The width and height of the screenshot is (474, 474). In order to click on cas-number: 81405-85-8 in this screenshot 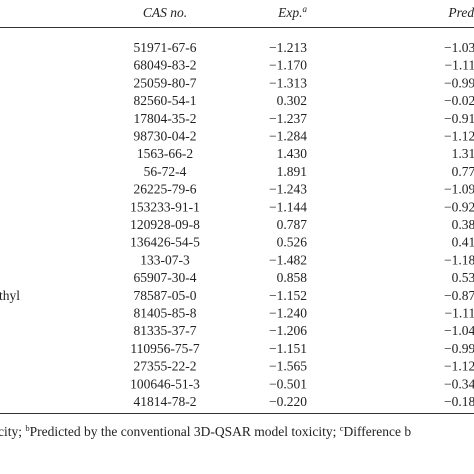, I will do `click(165, 313)`.